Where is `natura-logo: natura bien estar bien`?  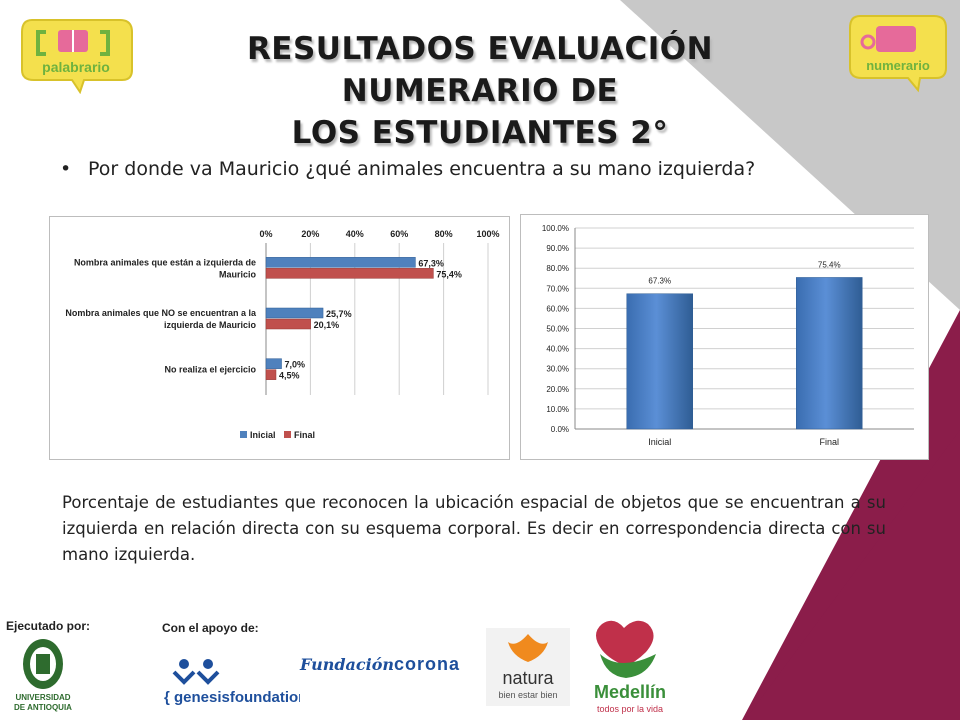
natura-logo: natura bien estar bien is located at coordinates (528, 667).